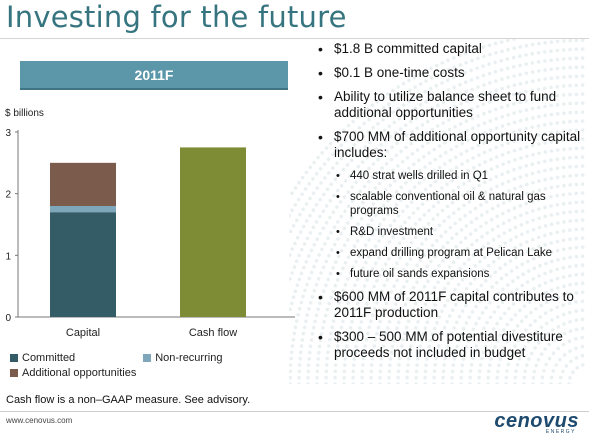 The width and height of the screenshot is (589, 437). Describe the element at coordinates (450, 73) in the screenshot. I see `bullet-item: $0.1 B one-time costs` at that location.